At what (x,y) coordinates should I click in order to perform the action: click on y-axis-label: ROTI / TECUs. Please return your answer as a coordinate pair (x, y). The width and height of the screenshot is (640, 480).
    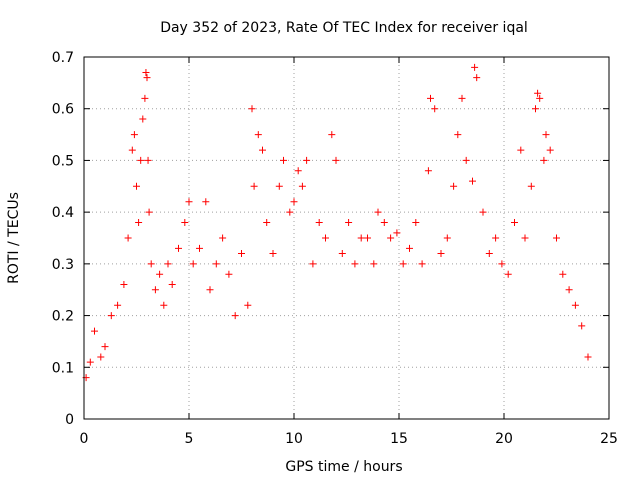
    Looking at the image, I should click on (14, 238).